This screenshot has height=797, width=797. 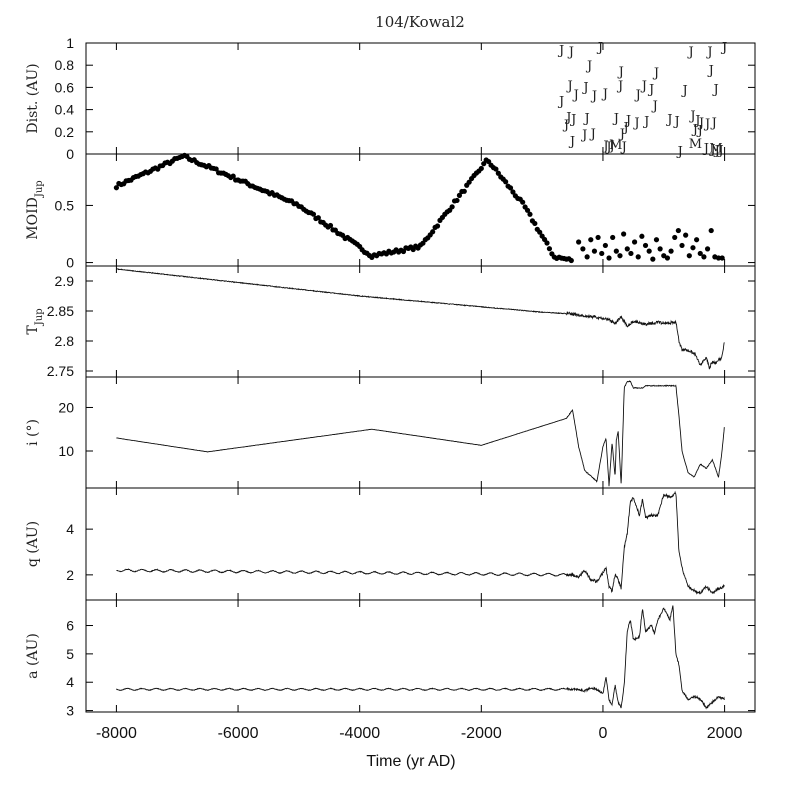 I want to click on y-axis-label: MOIDJup, so click(x=35, y=209).